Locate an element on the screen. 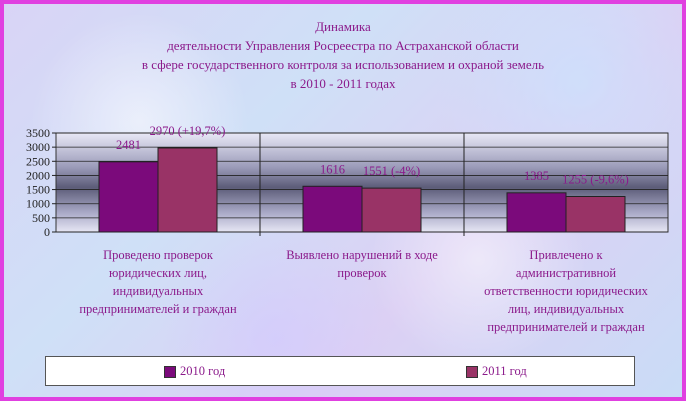  category-label-1-line-1: Проведено проверок is located at coordinates (158, 255).